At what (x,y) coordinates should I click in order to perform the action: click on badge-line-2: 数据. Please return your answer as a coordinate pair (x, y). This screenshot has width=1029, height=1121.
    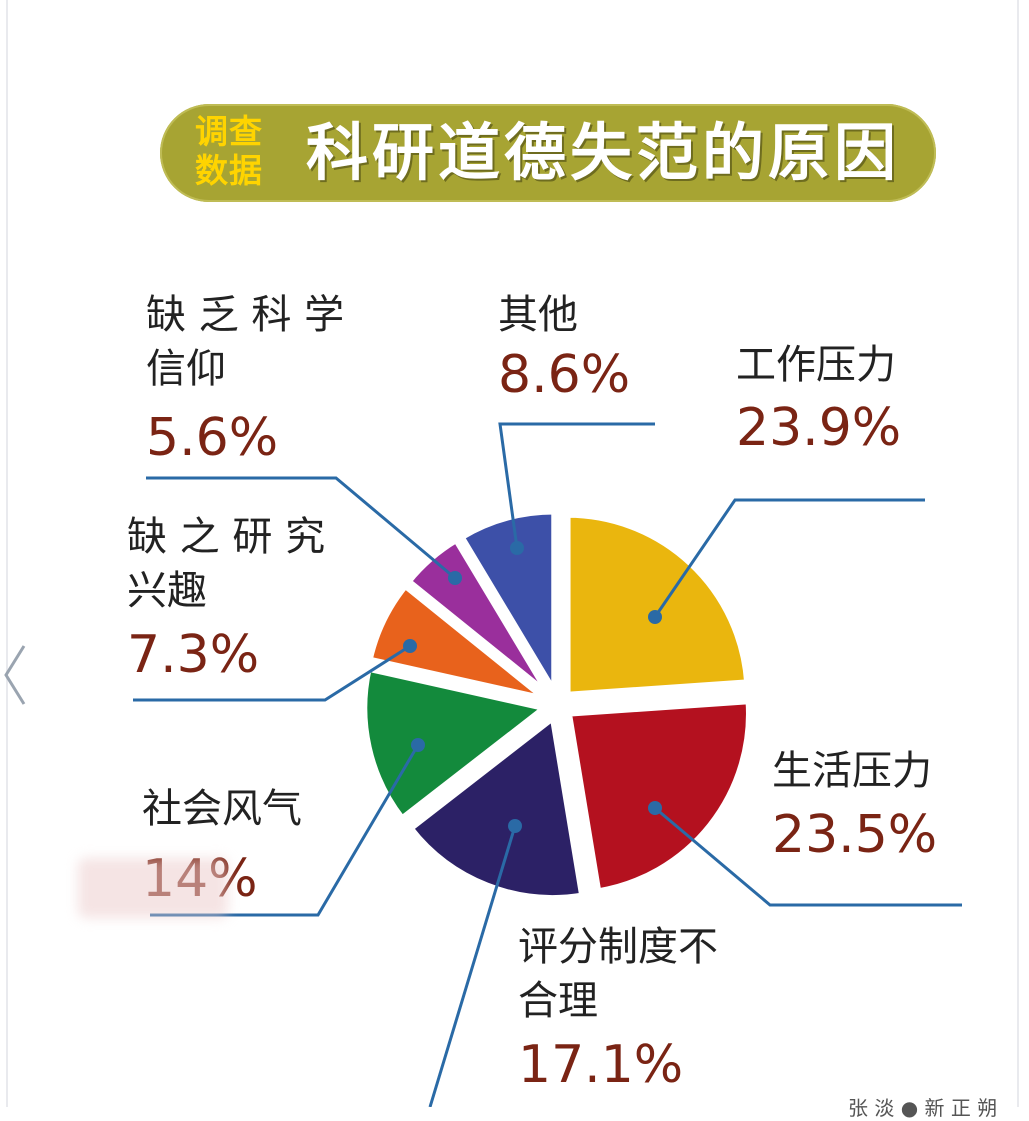
    Looking at the image, I should click on (229, 170).